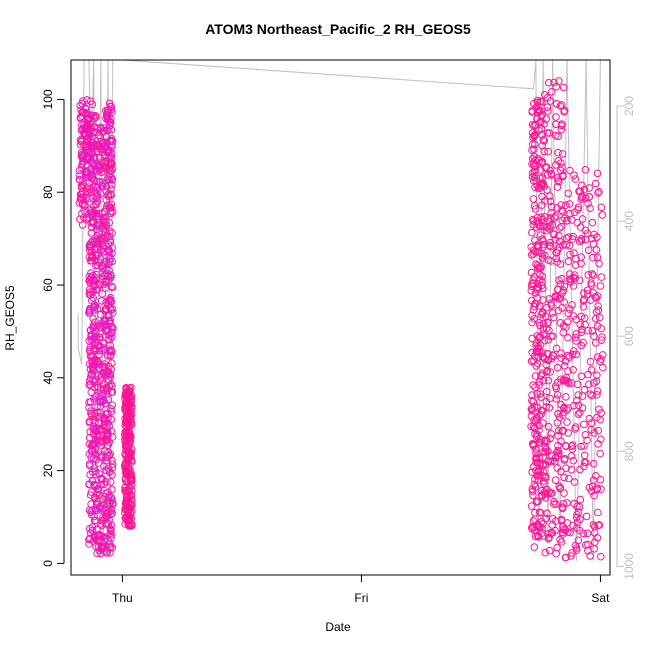 This screenshot has width=650, height=650. Describe the element at coordinates (361, 598) in the screenshot. I see `x-tick-label: Fri` at that location.